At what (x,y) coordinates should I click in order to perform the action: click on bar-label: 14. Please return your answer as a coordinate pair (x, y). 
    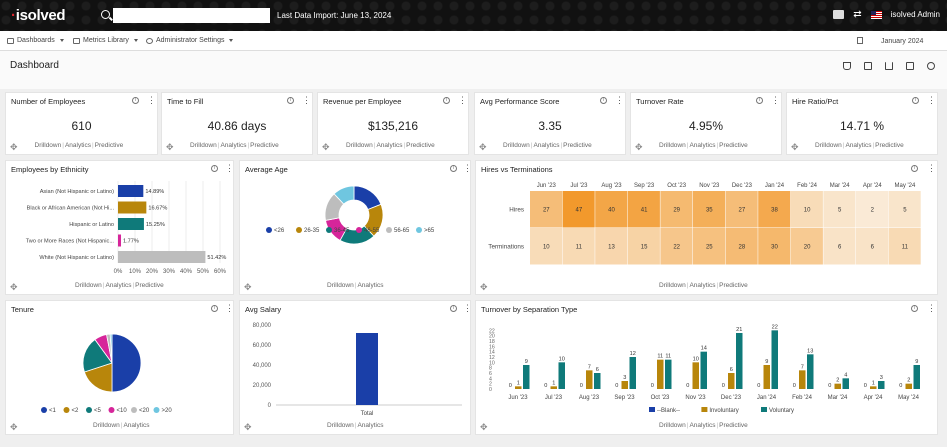
    Looking at the image, I should click on (704, 349).